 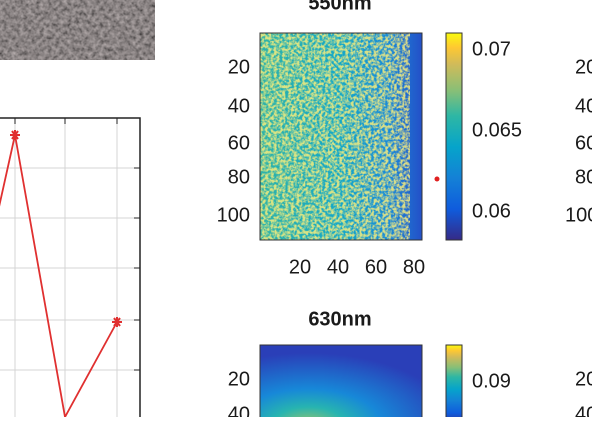 I want to click on heatmap-speckle, so click(x=335, y=136).